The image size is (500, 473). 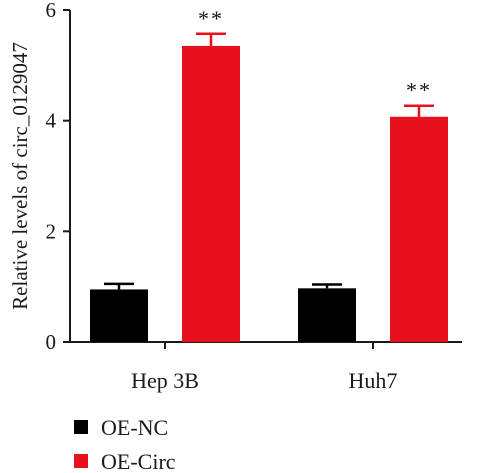 I want to click on y-axis-label-group: Relative levels of circ_0129047, so click(x=20, y=176).